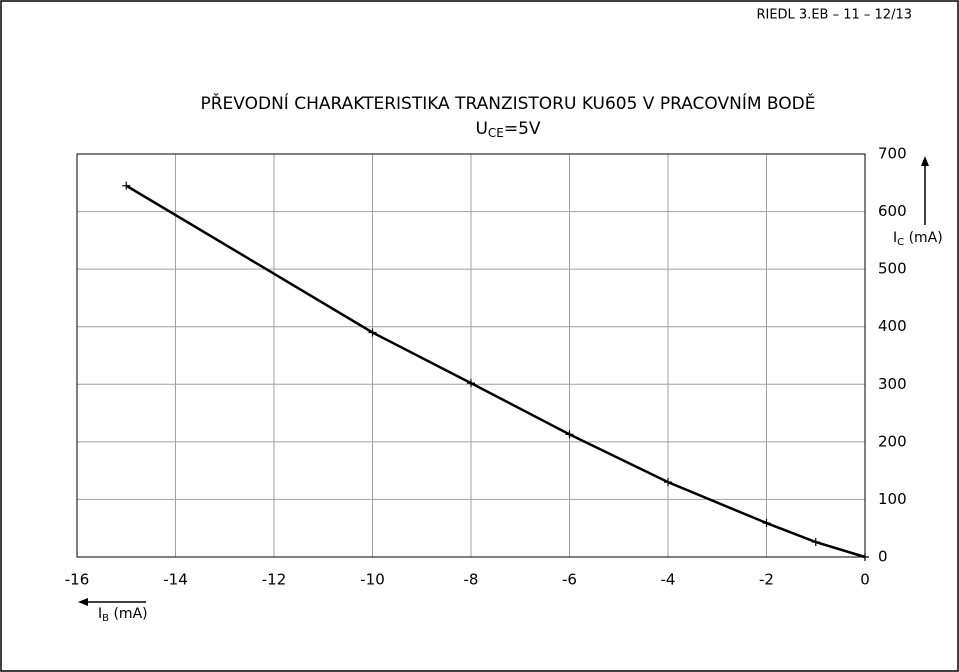 The image size is (959, 672). I want to click on header: RIEDL 3.EB – 11 – 12/13, so click(834, 15).